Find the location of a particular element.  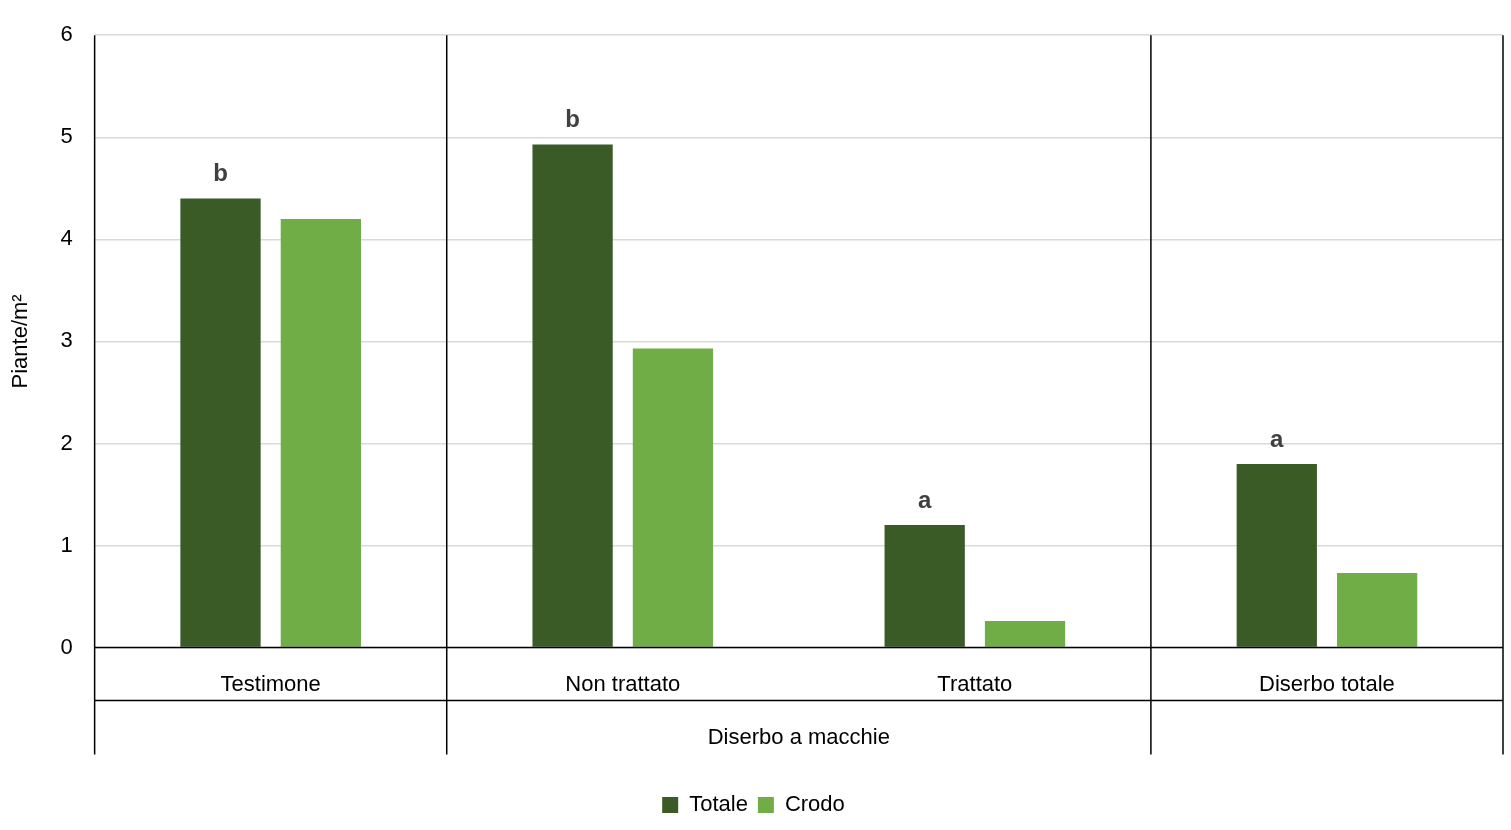

legend-label: Totale is located at coordinates (718, 804).